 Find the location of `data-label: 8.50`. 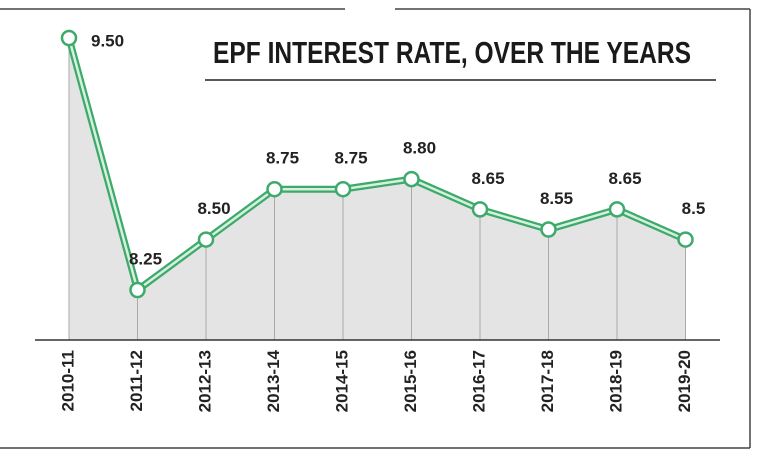

data-label: 8.50 is located at coordinates (213, 208).